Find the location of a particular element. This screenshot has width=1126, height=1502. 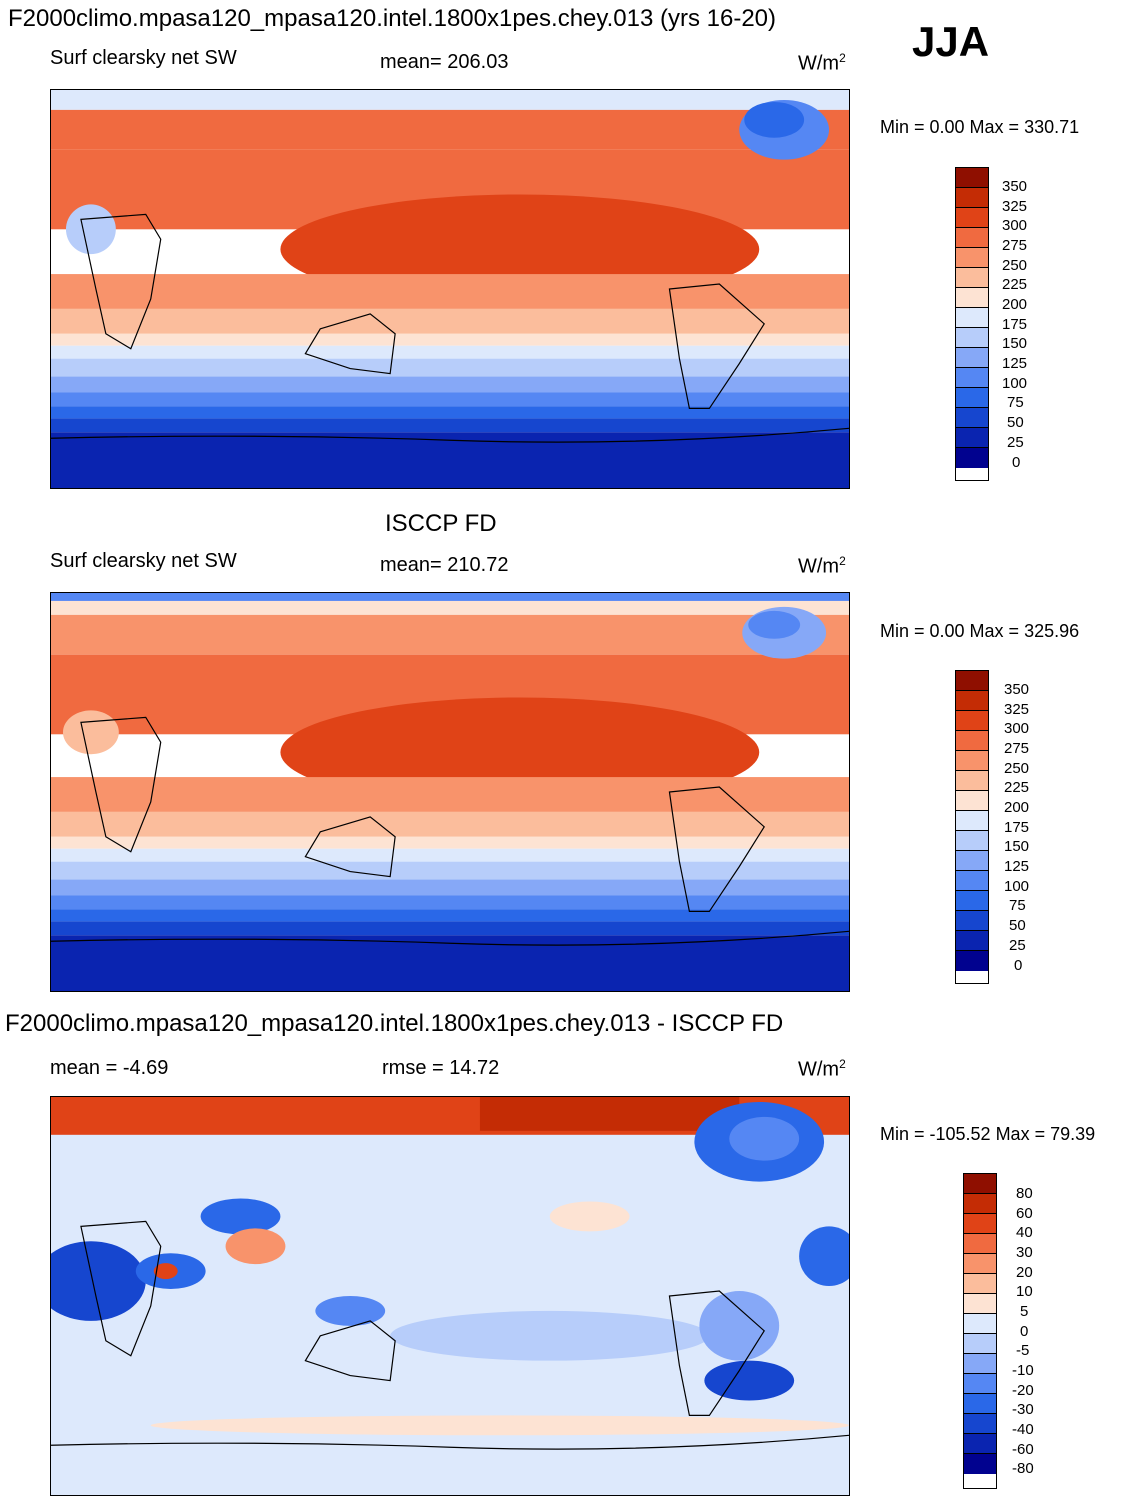

panel3-units: W/m2 is located at coordinates (822, 1069).